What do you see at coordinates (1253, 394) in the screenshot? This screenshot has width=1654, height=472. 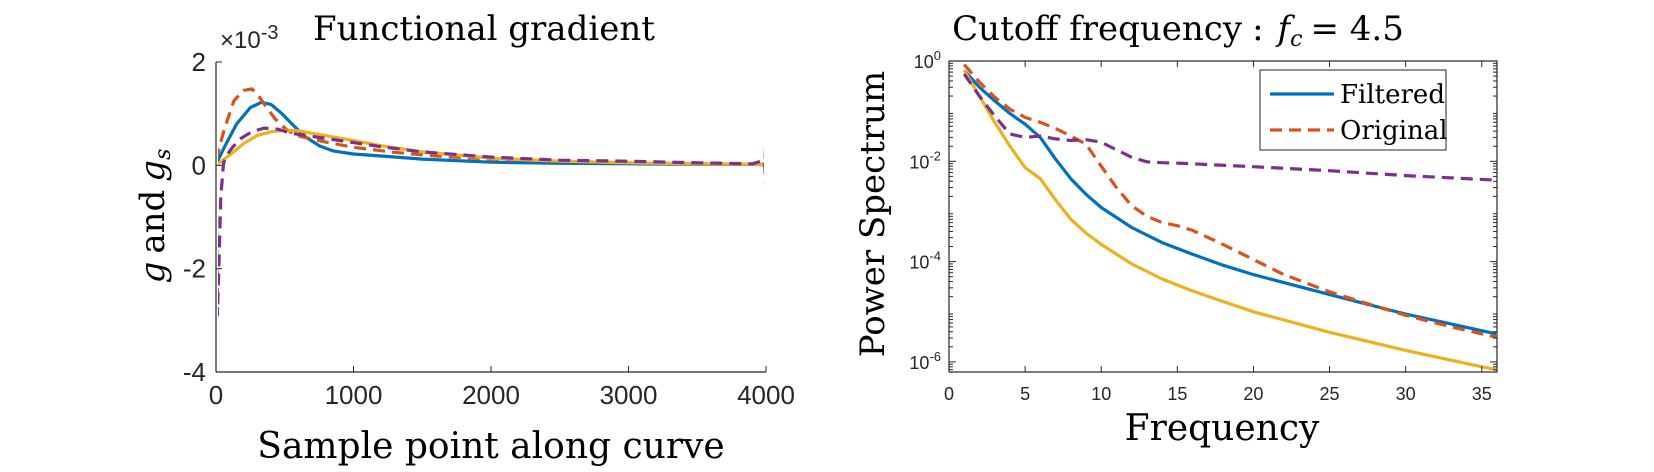 I see `x-tick-label: 20` at bounding box center [1253, 394].